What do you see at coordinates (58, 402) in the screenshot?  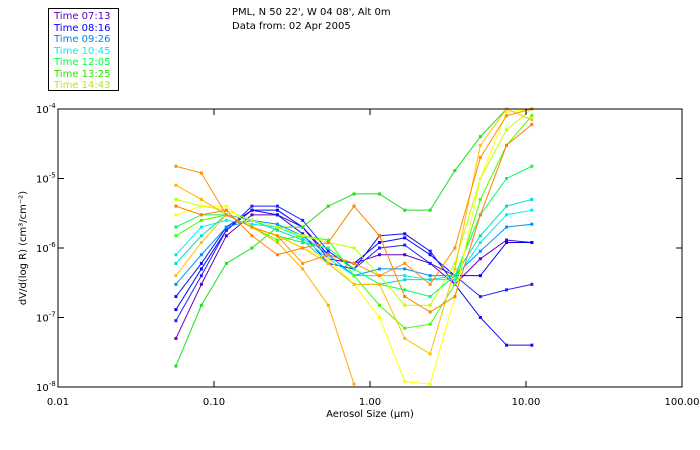 I see `x-tick-label: 0.01` at bounding box center [58, 402].